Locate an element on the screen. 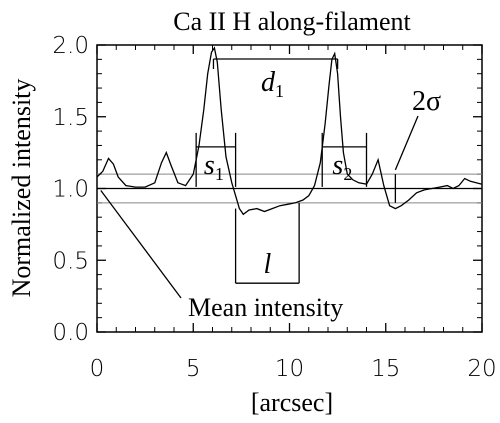 The image size is (500, 423). x-tick-label: 5 is located at coordinates (193, 369).